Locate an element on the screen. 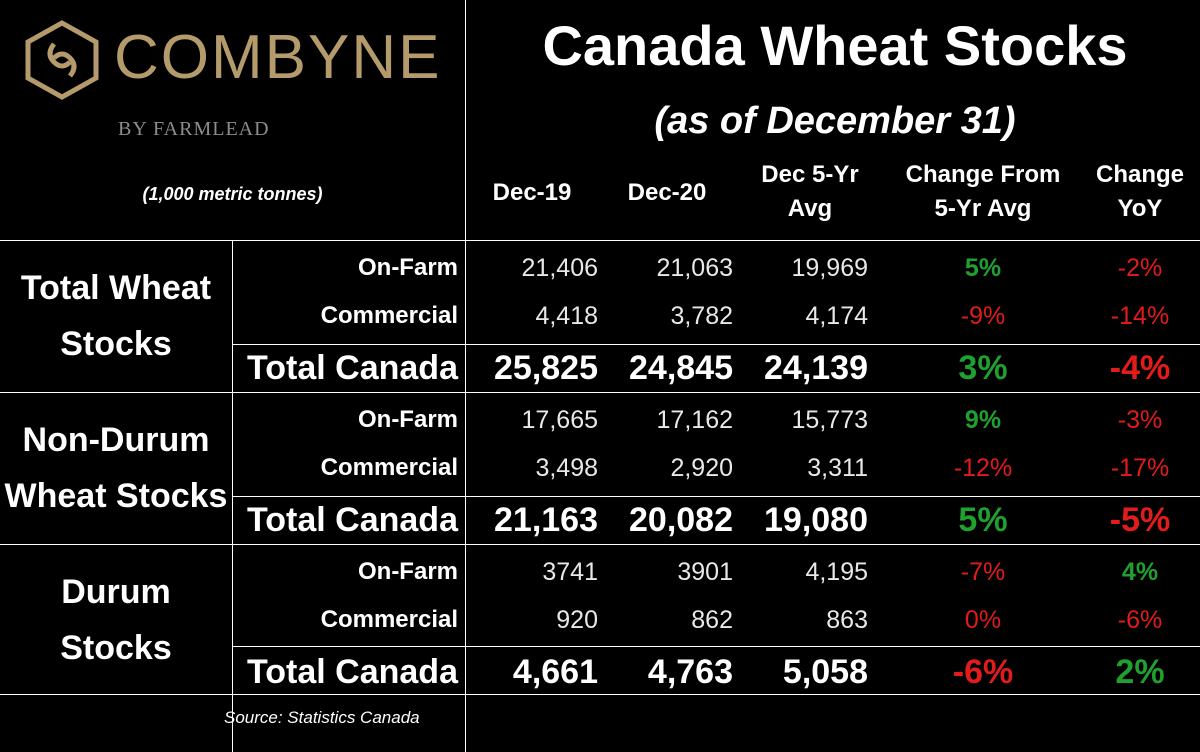 The height and width of the screenshot is (752, 1200). change-cell: 3% is located at coordinates (983, 368).